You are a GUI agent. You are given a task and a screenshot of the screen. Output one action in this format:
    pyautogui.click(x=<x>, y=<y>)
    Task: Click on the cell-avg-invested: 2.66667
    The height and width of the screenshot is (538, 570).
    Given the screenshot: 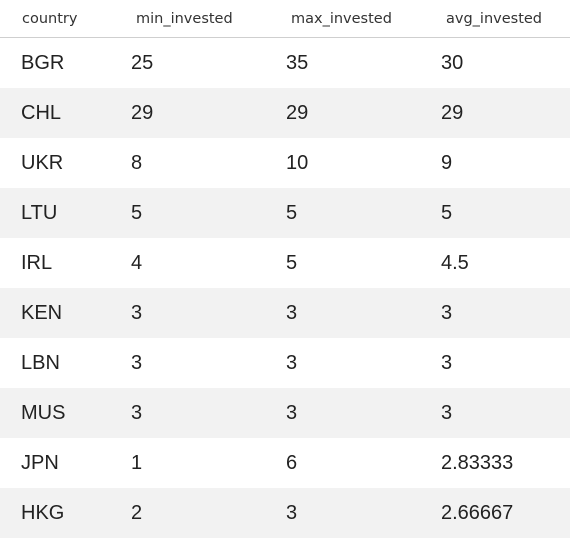 What is the action you would take?
    pyautogui.click(x=497, y=513)
    